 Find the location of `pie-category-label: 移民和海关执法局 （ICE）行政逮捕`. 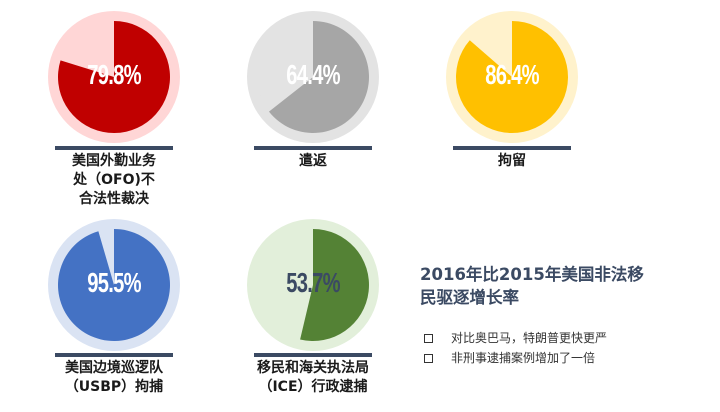

pie-category-label: 移民和海关执法局 （ICE）行政逮捕 is located at coordinates (313, 377).